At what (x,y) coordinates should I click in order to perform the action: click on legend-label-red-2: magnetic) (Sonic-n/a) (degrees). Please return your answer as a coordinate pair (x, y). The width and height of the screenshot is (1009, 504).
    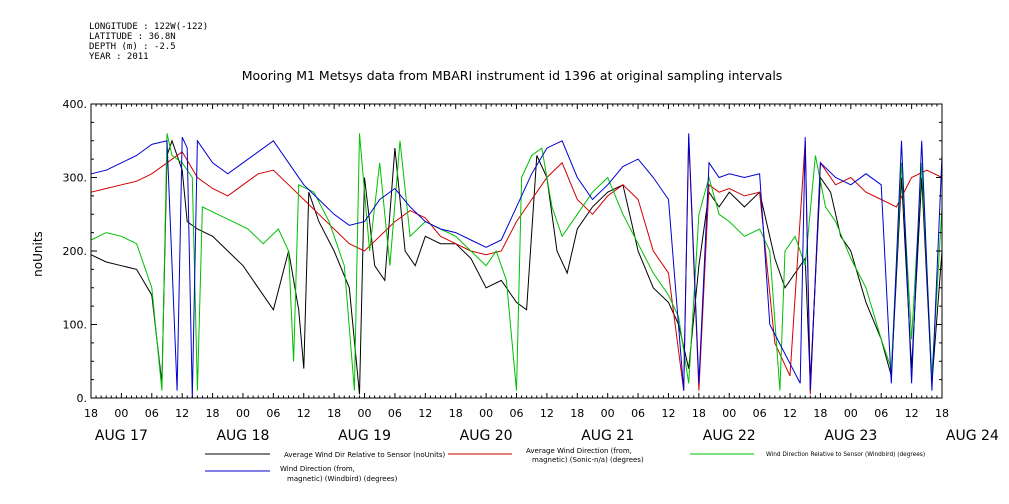
    Looking at the image, I should click on (588, 460).